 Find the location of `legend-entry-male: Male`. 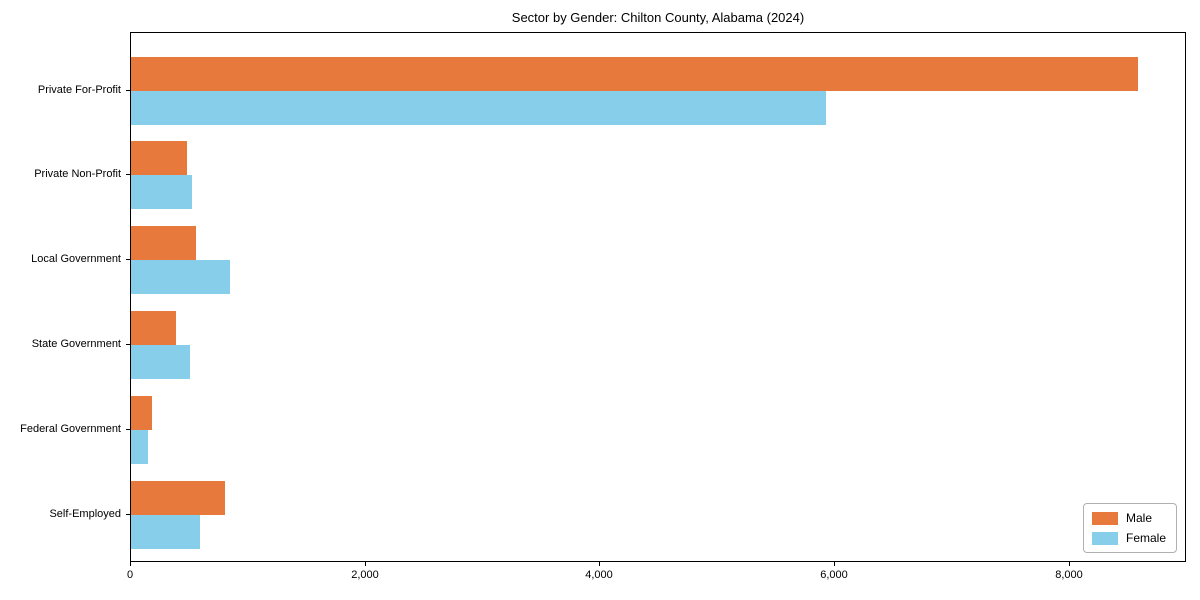

legend-entry-male: Male is located at coordinates (1128, 518).